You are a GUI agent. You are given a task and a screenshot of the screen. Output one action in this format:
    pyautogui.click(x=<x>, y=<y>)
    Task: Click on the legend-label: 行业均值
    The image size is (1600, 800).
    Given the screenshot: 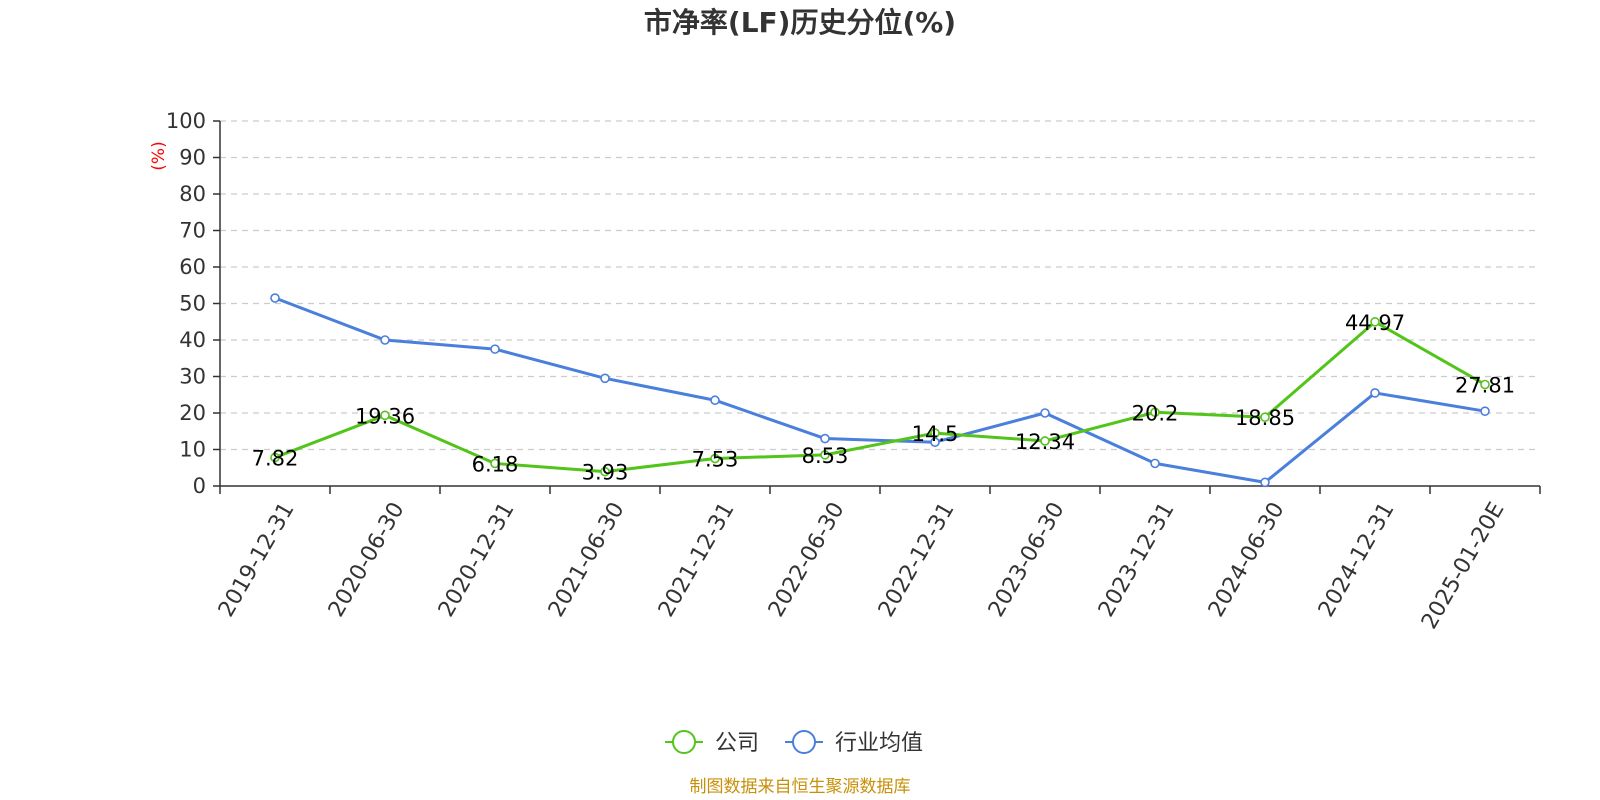 What is the action you would take?
    pyautogui.click(x=879, y=743)
    